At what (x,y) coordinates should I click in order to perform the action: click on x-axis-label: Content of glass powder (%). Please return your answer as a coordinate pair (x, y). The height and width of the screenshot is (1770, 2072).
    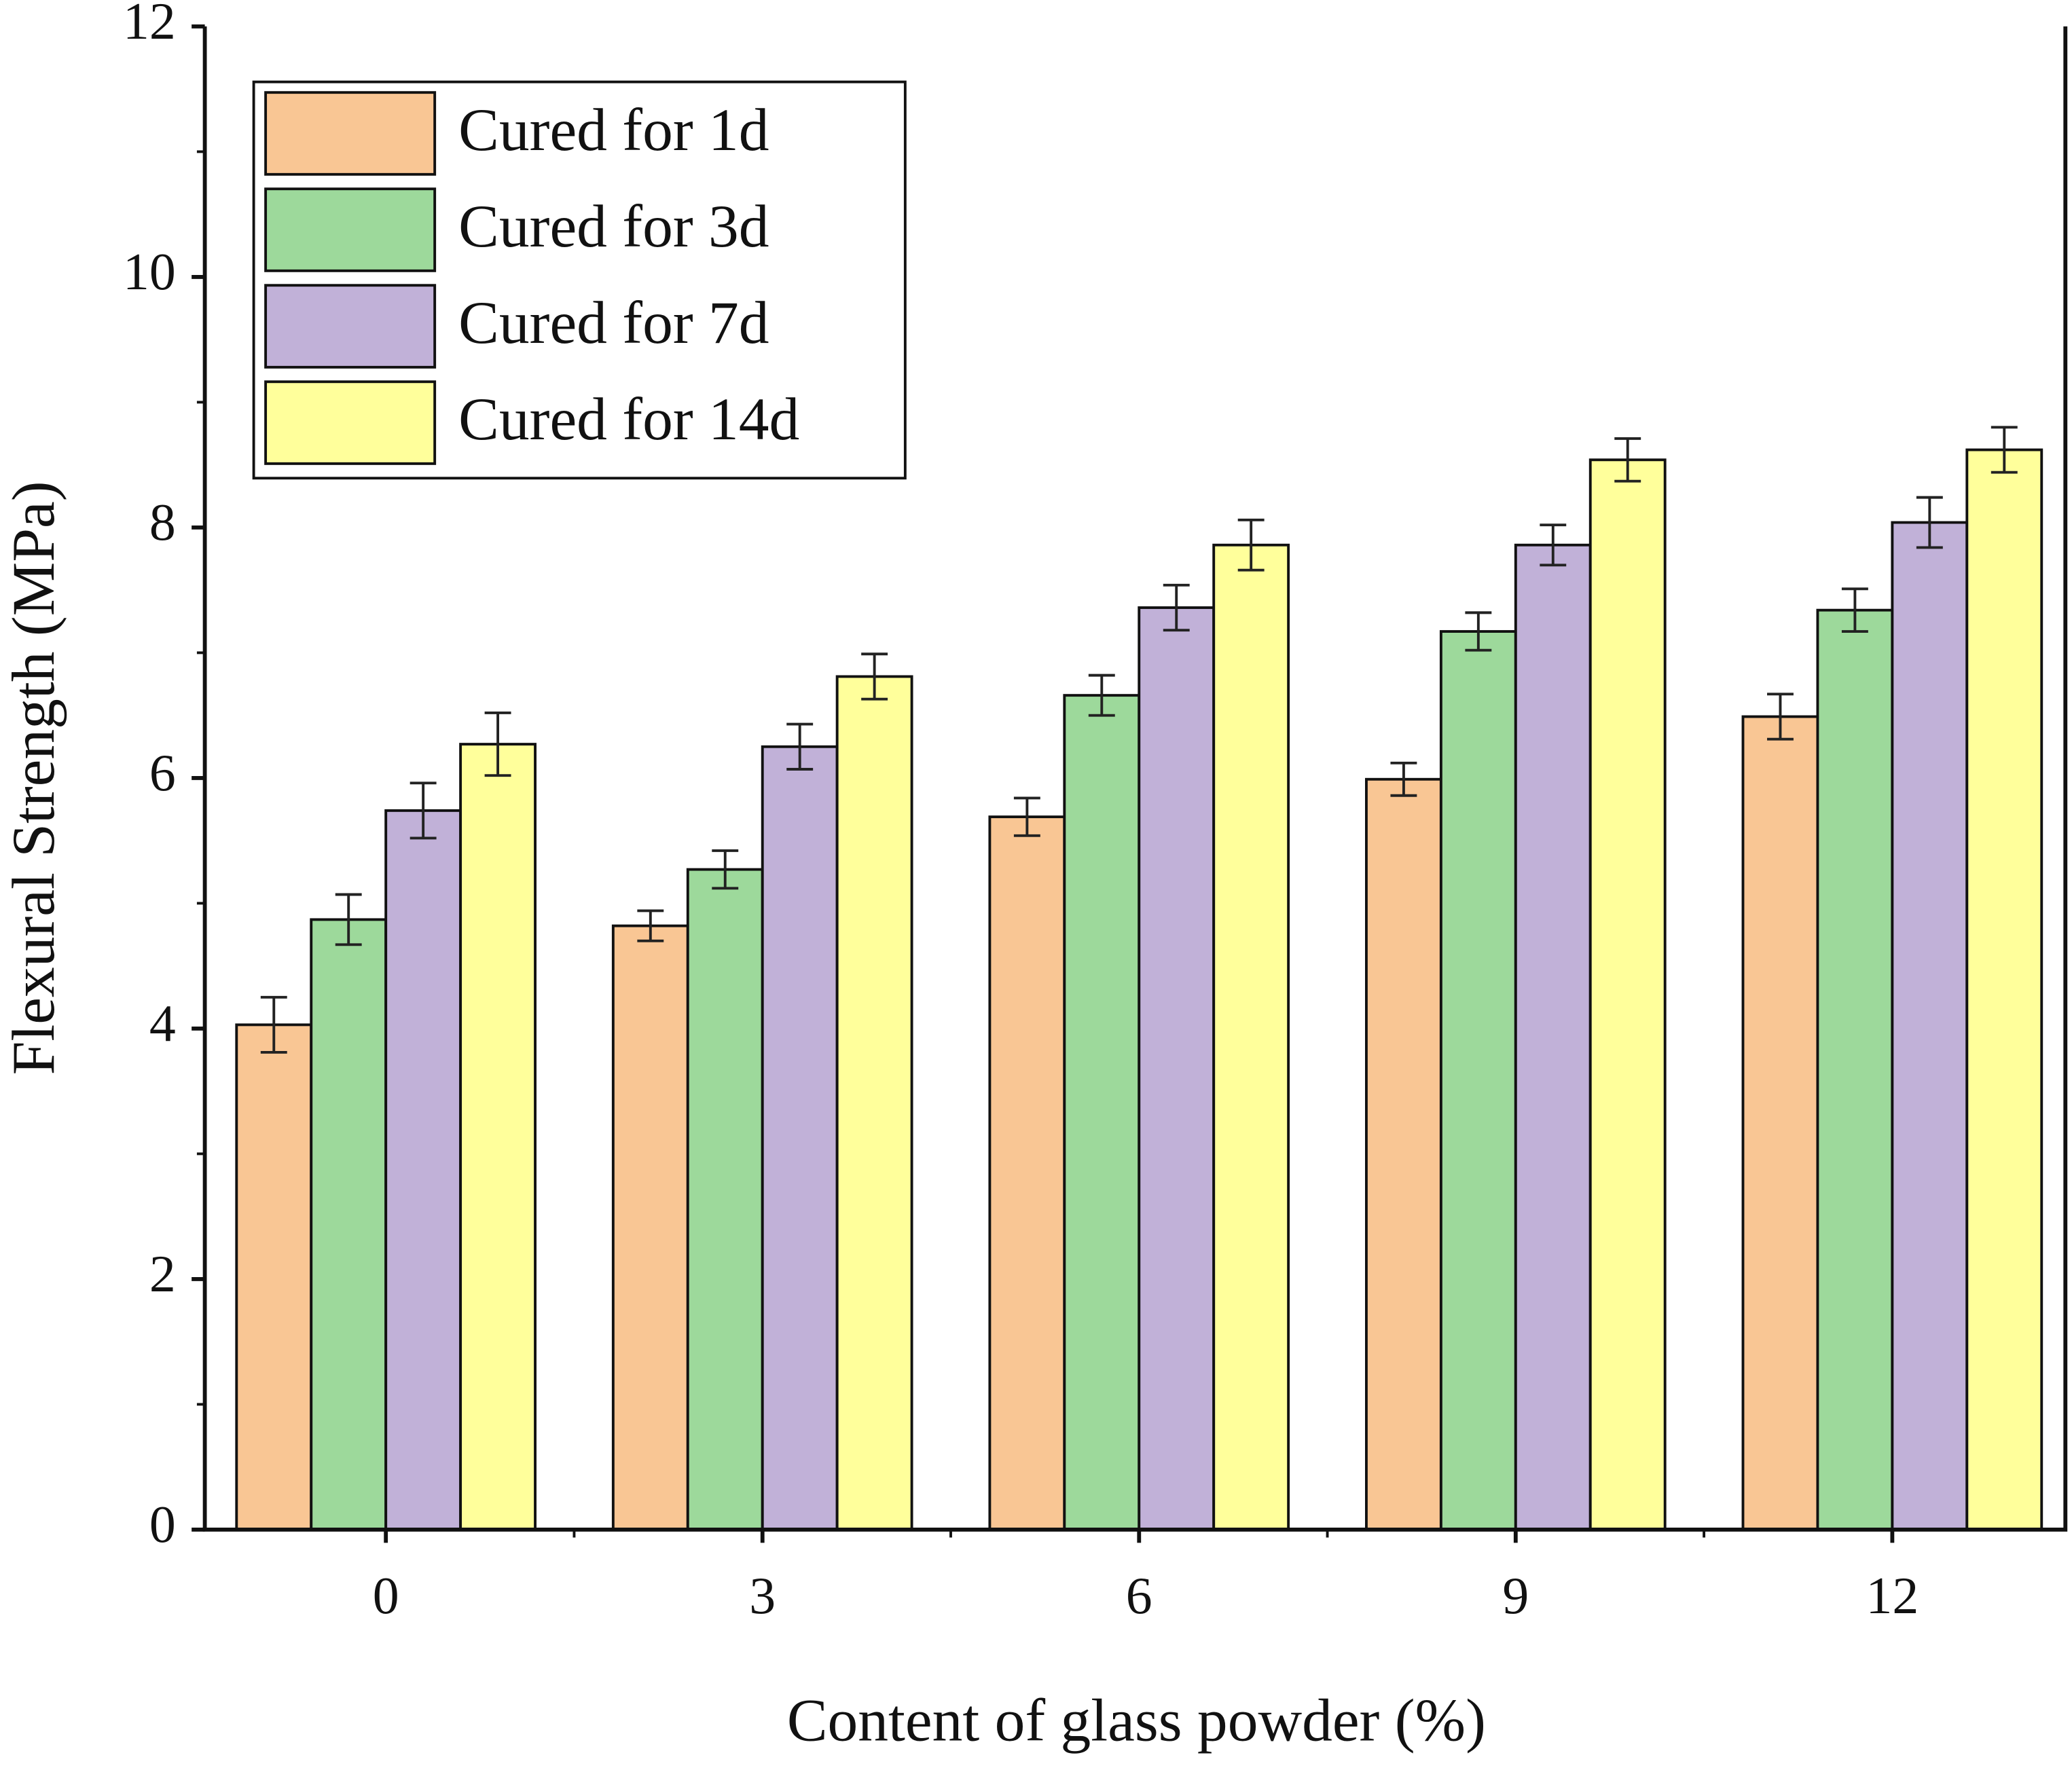
    Looking at the image, I should click on (1136, 1720).